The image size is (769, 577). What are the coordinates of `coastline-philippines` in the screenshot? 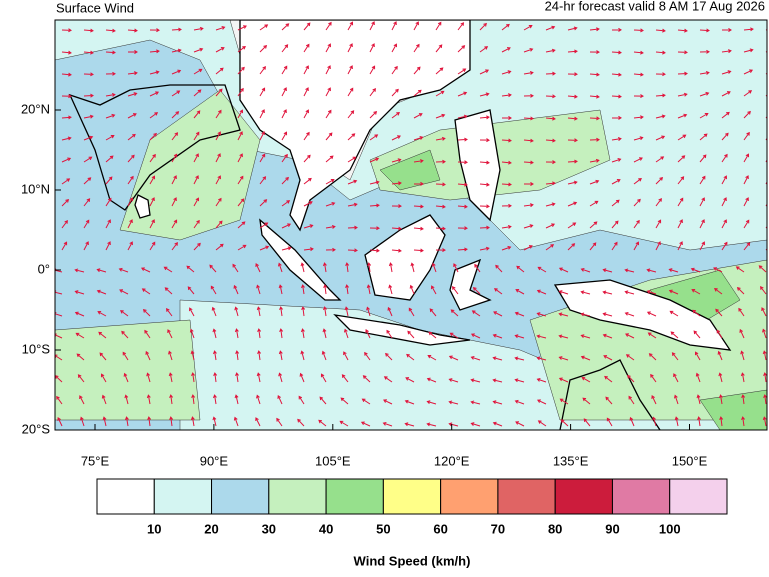 It's located at (477, 165).